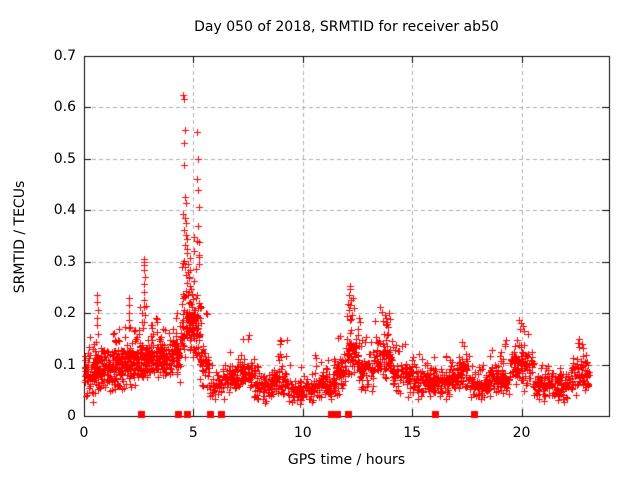 Image resolution: width=640 pixels, height=480 pixels. I want to click on x-tick-label: 10, so click(302, 433).